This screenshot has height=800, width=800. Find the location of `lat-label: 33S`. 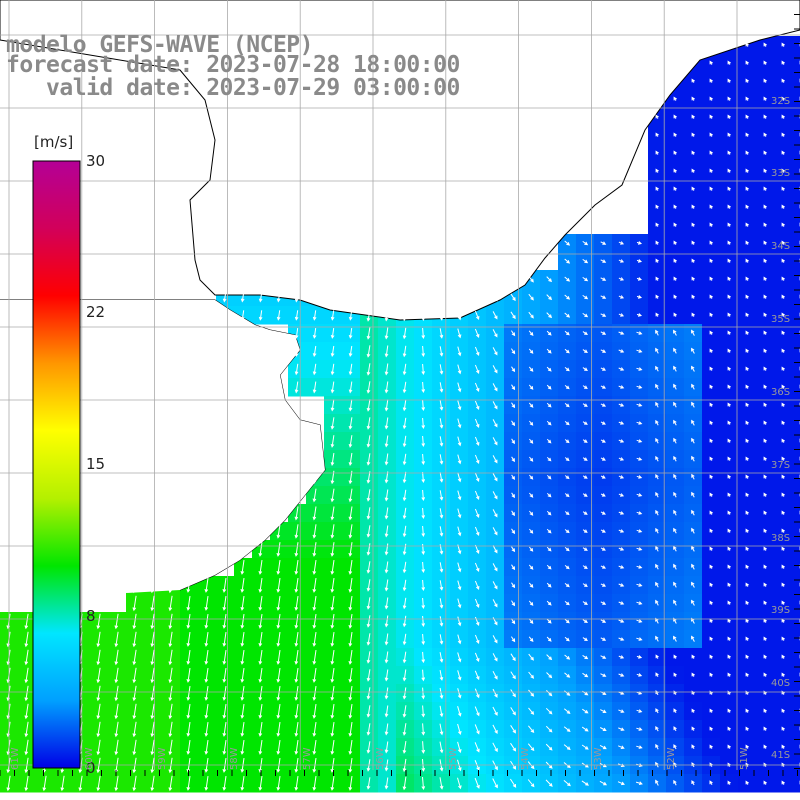

lat-label: 33S is located at coordinates (781, 173).